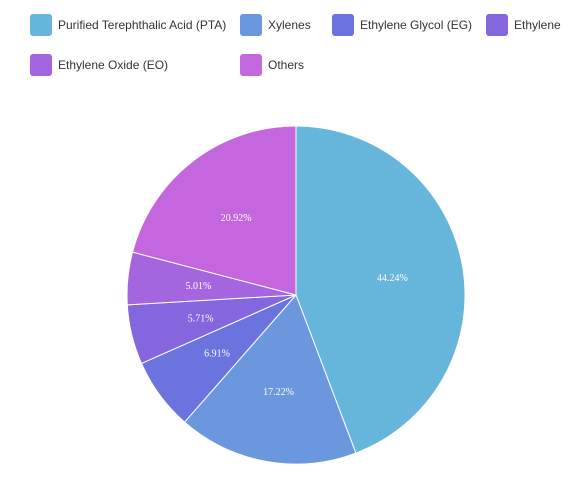  I want to click on legend-label: Ethylene Oxide (EO), so click(113, 65).